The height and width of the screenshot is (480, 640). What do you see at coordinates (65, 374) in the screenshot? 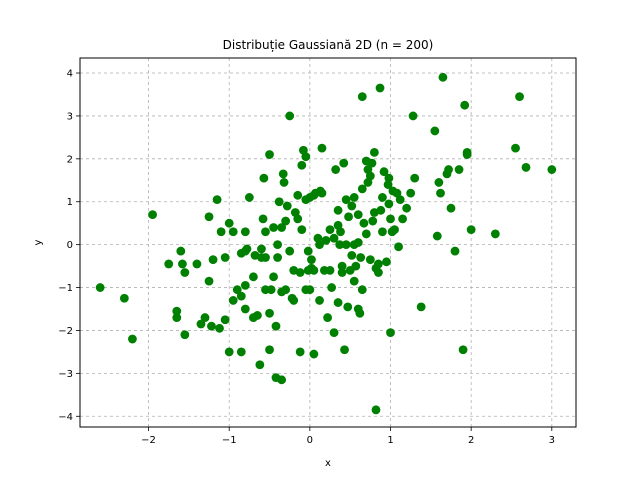
I see `y-tick-label: −3` at bounding box center [65, 374].